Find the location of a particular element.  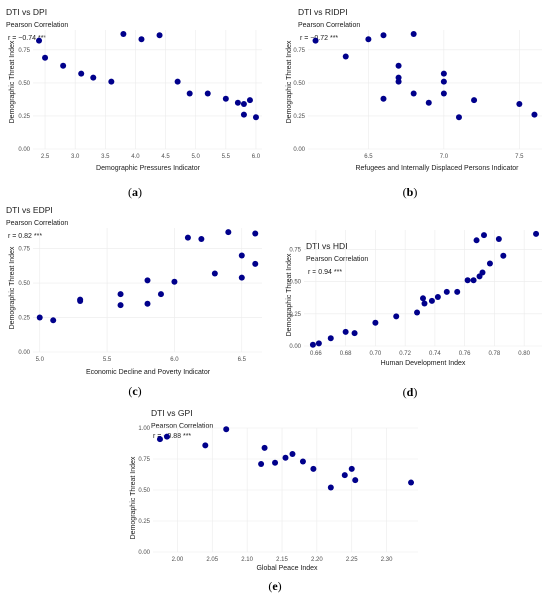

panel-caption-letter: b is located at coordinates (410, 192).